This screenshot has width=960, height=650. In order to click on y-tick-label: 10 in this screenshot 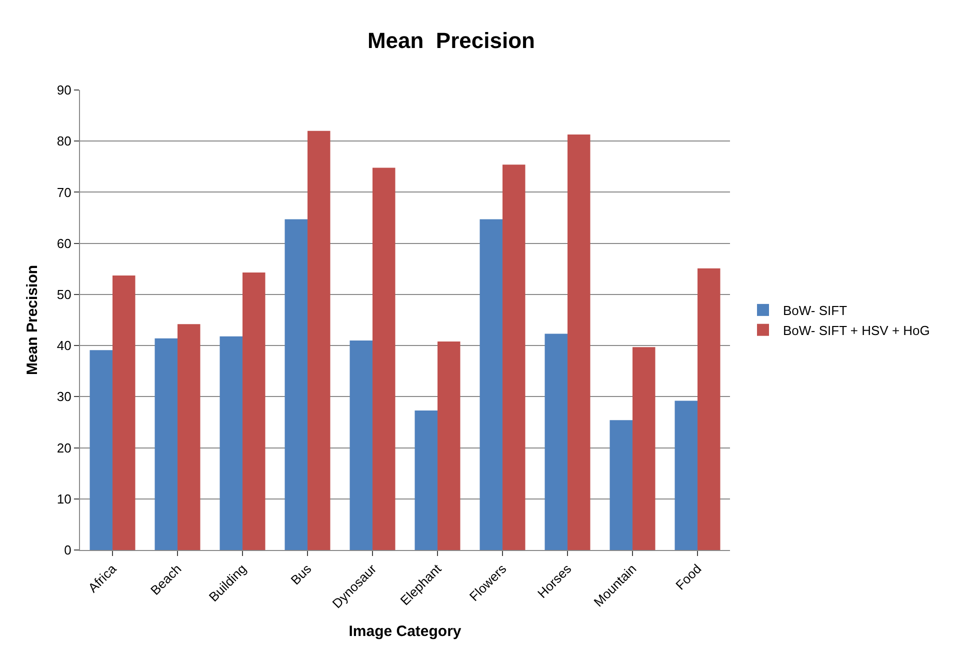, I will do `click(64, 498)`.